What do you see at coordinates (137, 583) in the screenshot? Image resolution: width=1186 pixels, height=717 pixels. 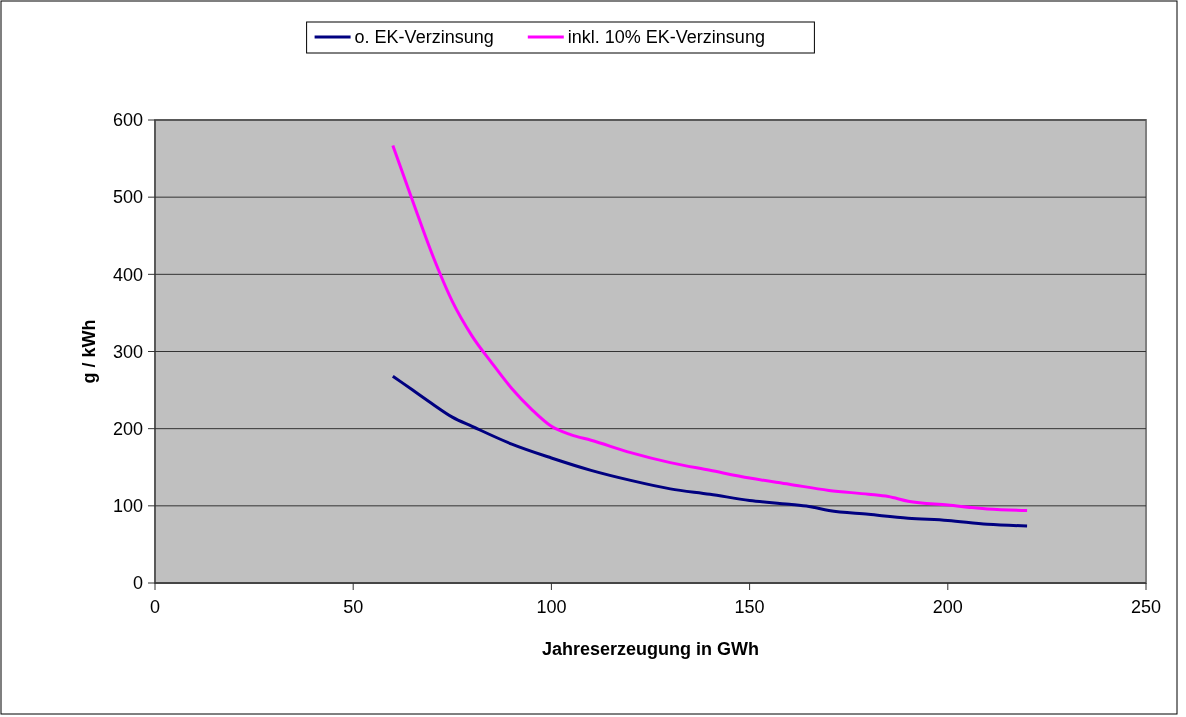 I see `y-tick-label: 0` at bounding box center [137, 583].